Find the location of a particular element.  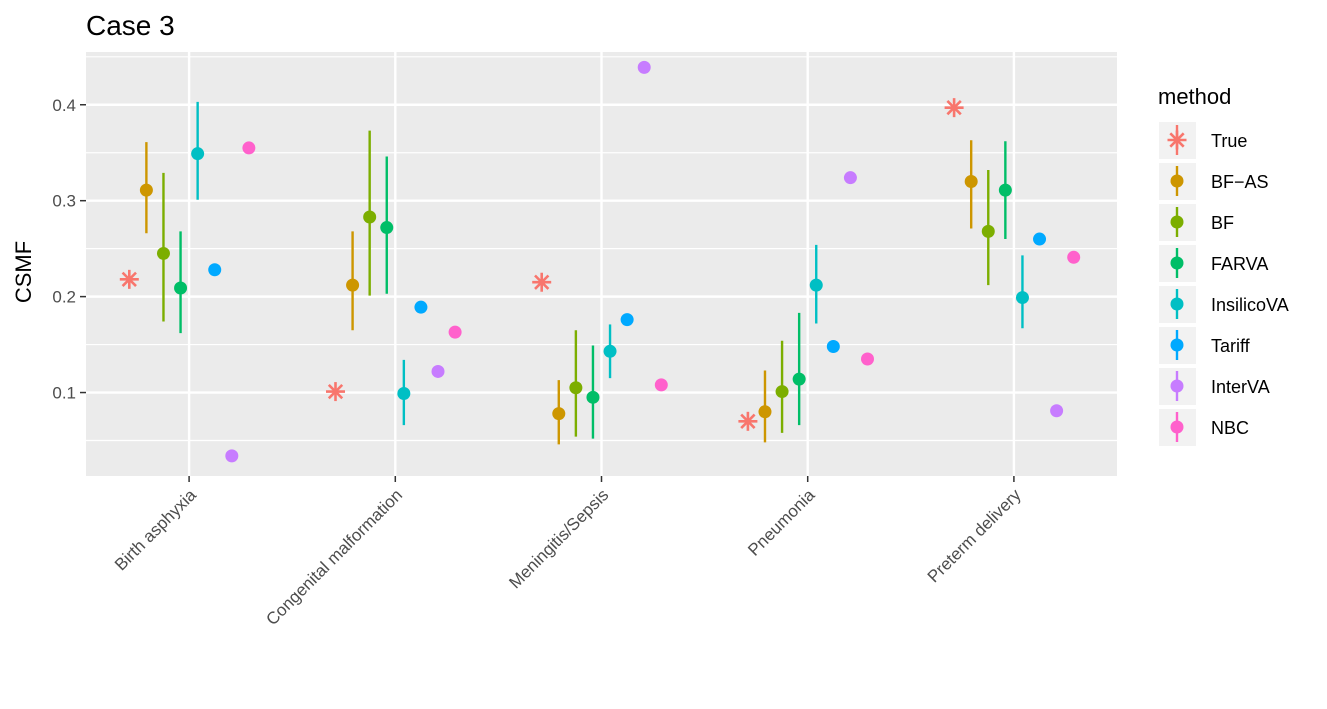

x-tick-label-meningitis-sepsis: Meningitis/Sepsis is located at coordinates (558, 538).